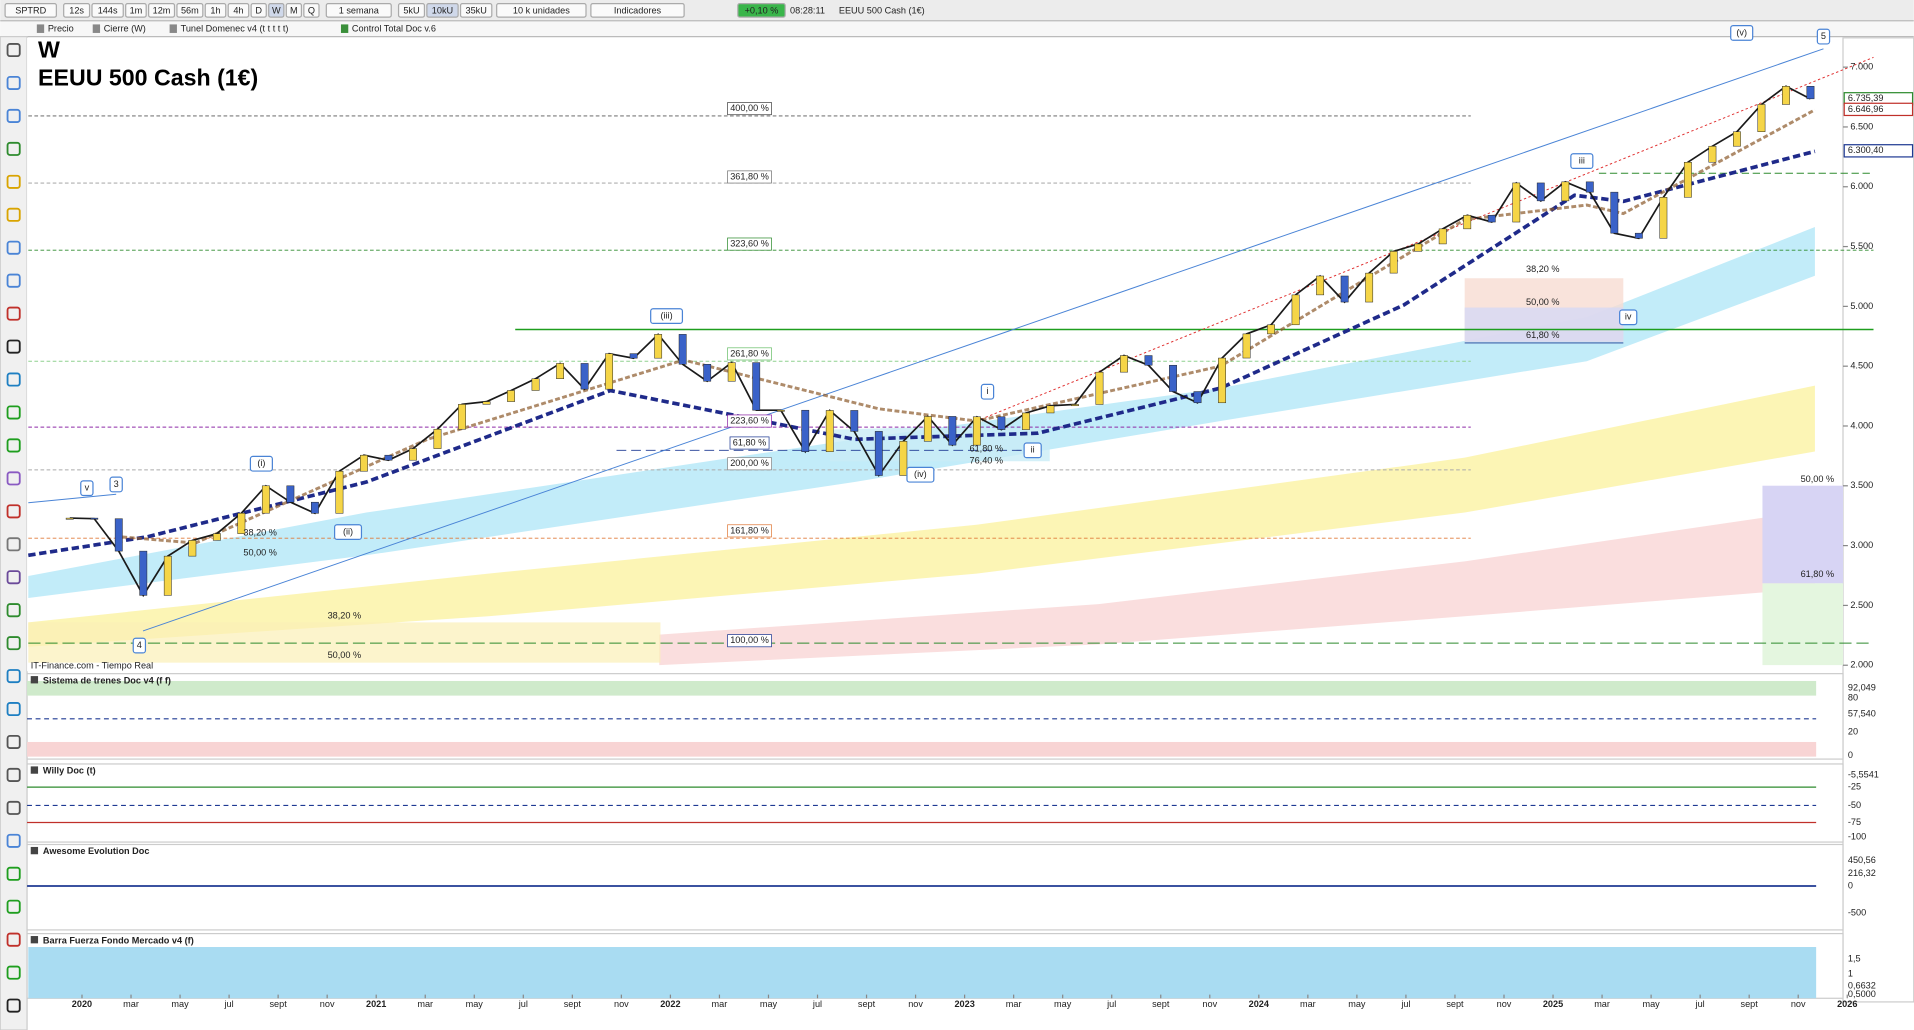 Image resolution: width=1914 pixels, height=1030 pixels. I want to click on pane, so click(935, 803).